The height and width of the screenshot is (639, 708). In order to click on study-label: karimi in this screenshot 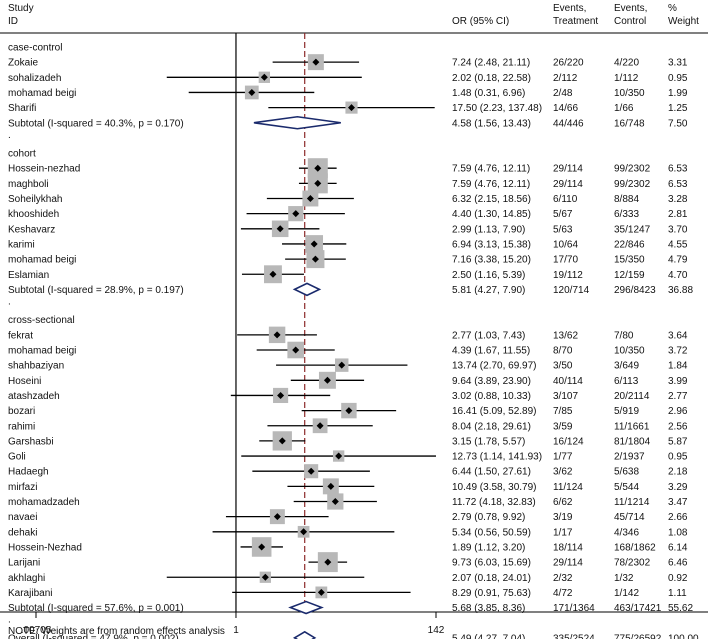, I will do `click(21, 244)`.